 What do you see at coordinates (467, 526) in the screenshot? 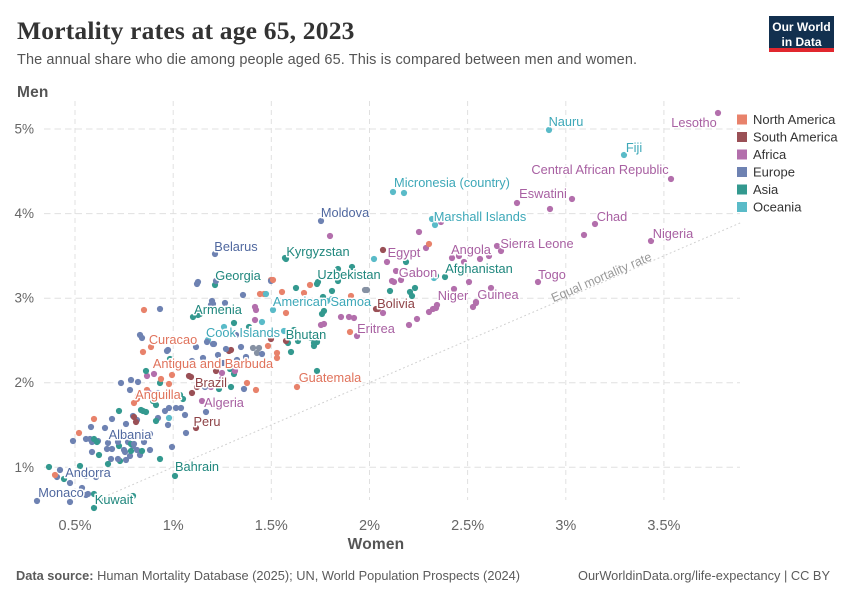
I see `svg-text: 2.5%` at bounding box center [467, 526].